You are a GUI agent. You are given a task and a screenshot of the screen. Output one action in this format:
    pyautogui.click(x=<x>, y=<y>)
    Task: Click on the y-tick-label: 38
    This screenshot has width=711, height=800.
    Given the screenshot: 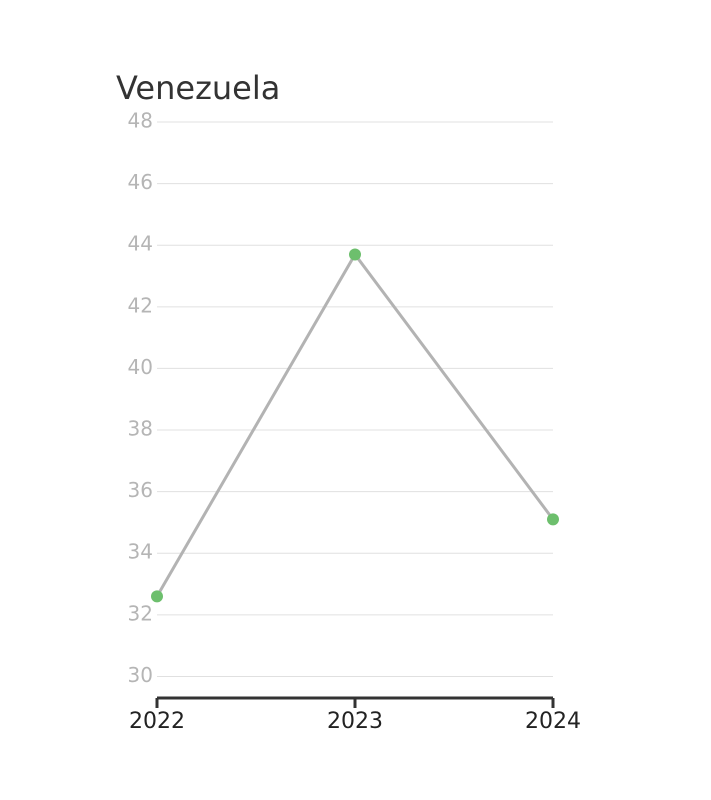 What is the action you would take?
    pyautogui.click(x=140, y=429)
    